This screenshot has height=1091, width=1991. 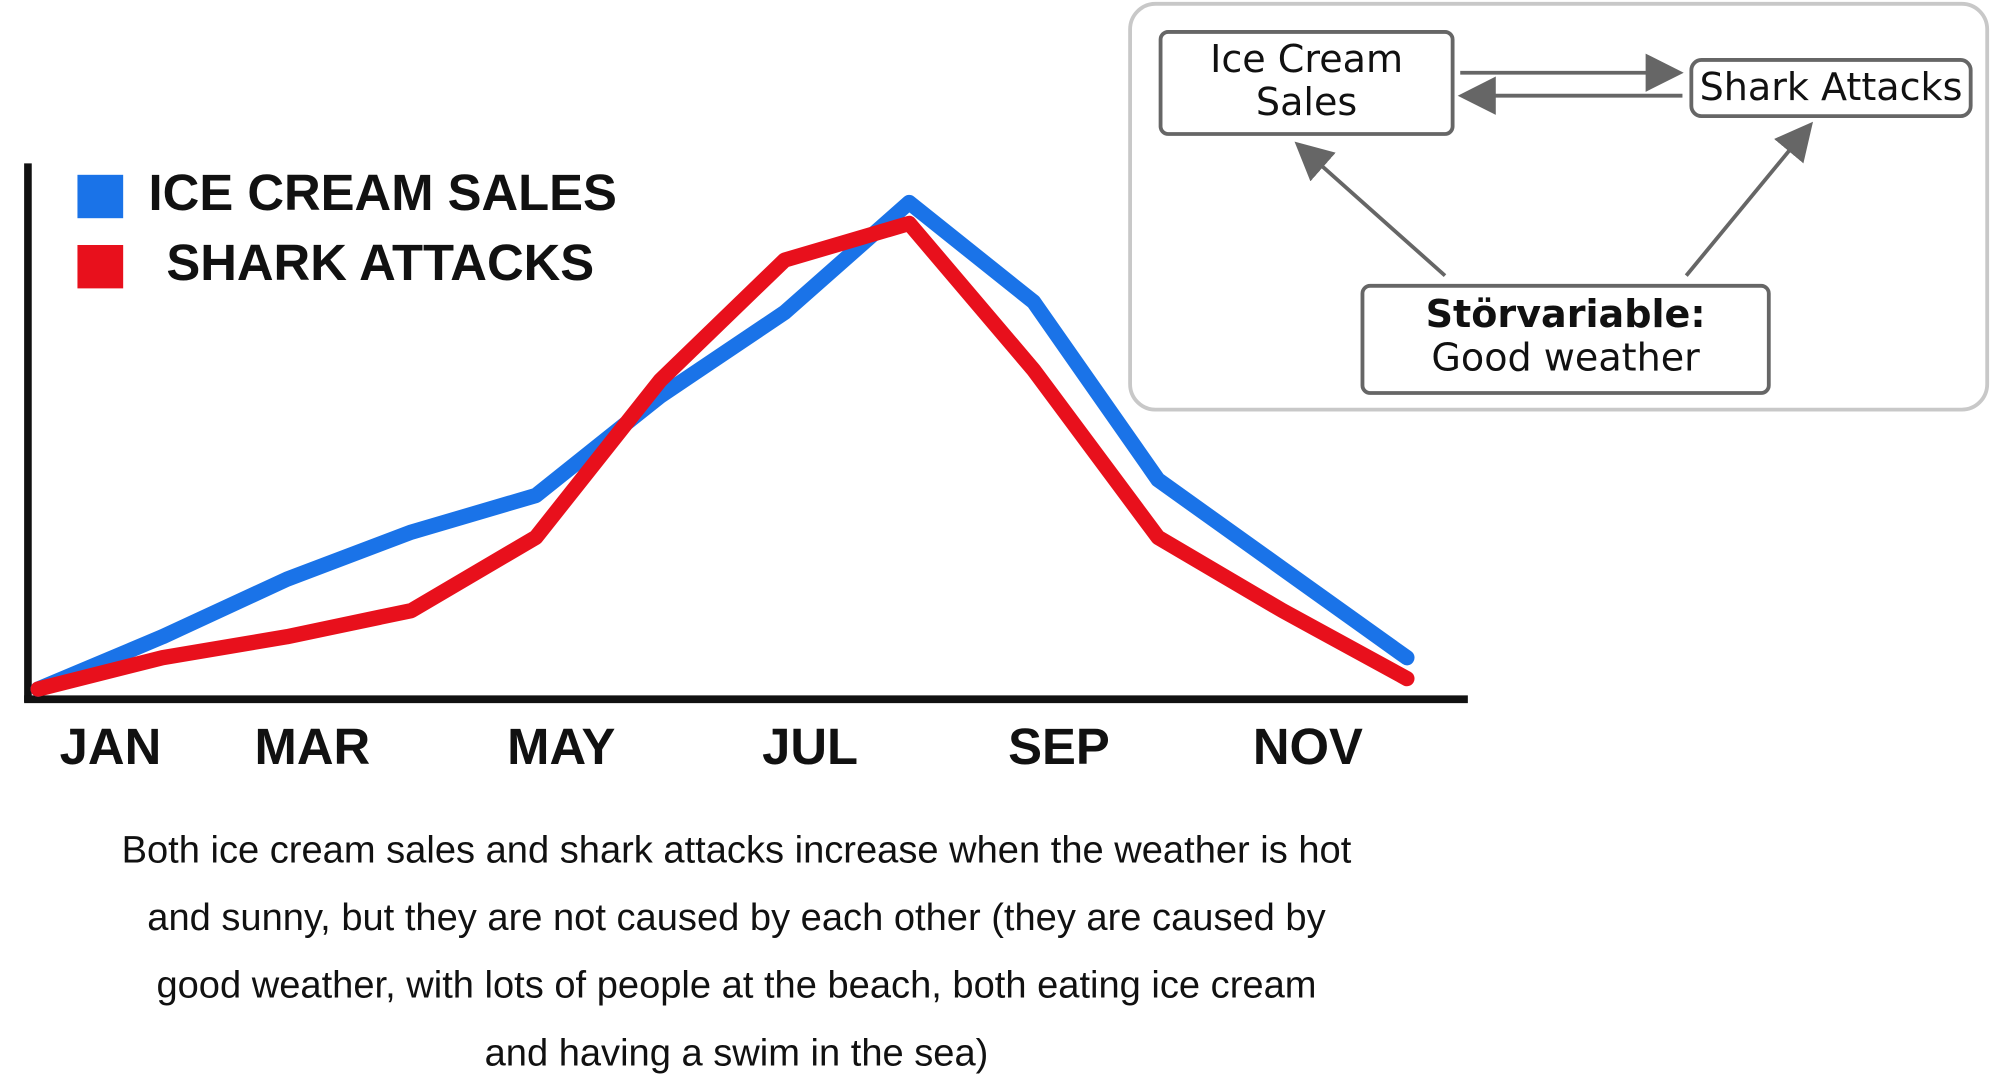 I want to click on x-tick-label: NOV, so click(x=1308, y=746).